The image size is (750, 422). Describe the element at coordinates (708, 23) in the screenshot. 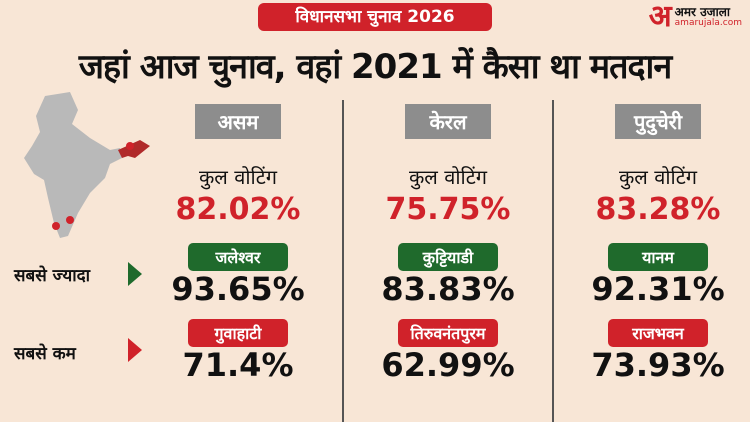

I see `logo-url: amarujala.com` at that location.